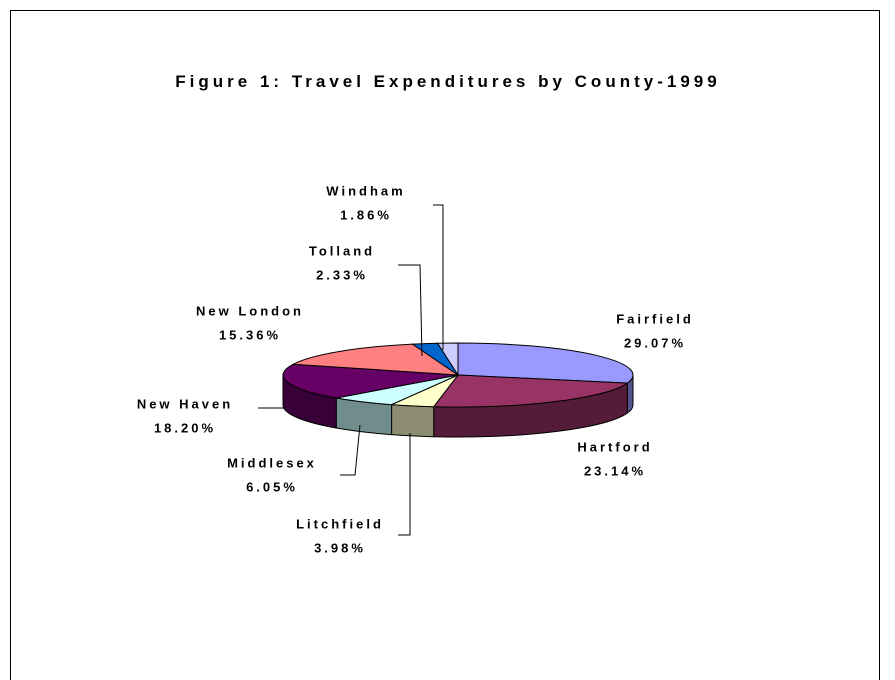 The image size is (895, 680). What do you see at coordinates (340, 523) in the screenshot?
I see `slice-name: Litchfield` at bounding box center [340, 523].